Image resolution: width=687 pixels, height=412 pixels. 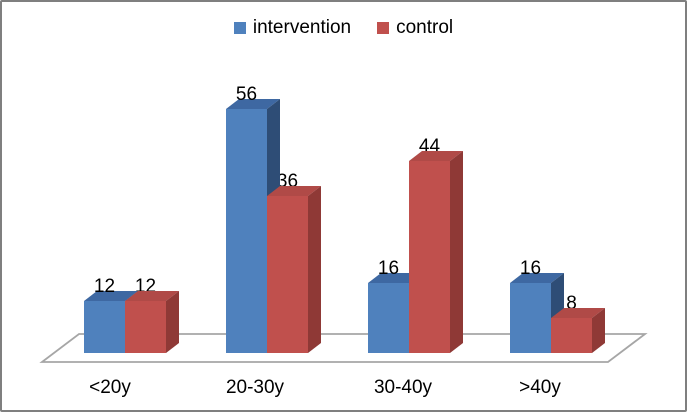 What do you see at coordinates (172, 322) in the screenshot?
I see `bar-control-20y-side-face` at bounding box center [172, 322].